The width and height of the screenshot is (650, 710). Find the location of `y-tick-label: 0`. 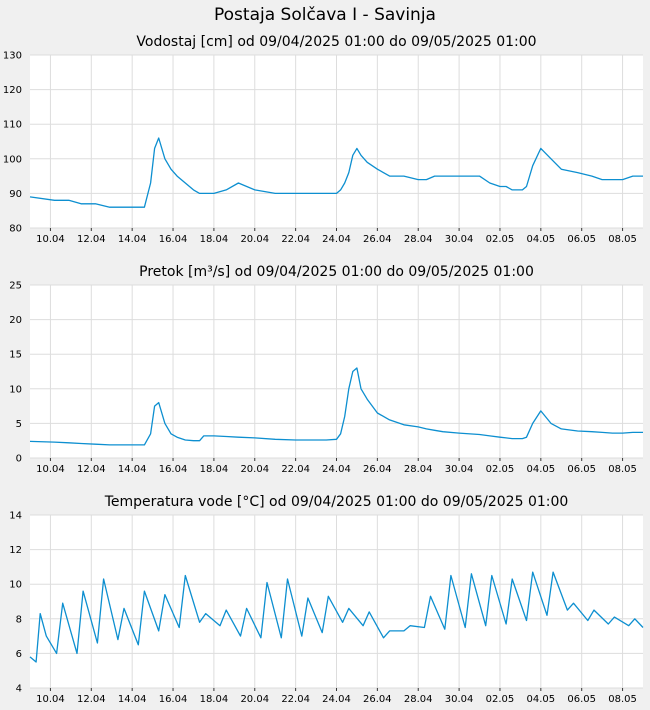

y-tick-label: 0 is located at coordinates (19, 459).